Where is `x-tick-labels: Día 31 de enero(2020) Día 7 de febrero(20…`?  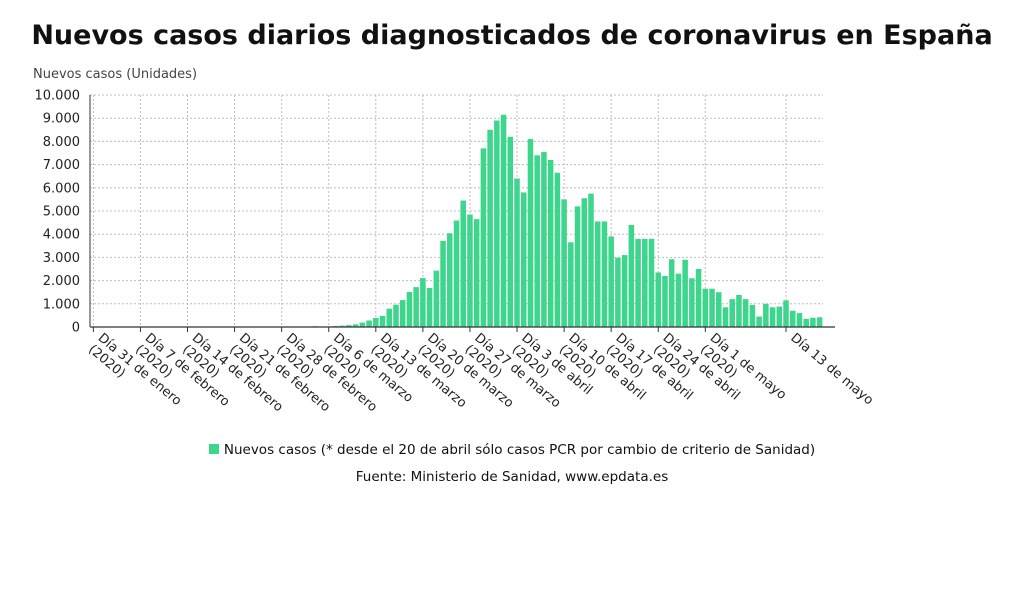 x-tick-labels: Día 31 de enero(2020) Día 7 de febrero(20… is located at coordinates (480, 373).